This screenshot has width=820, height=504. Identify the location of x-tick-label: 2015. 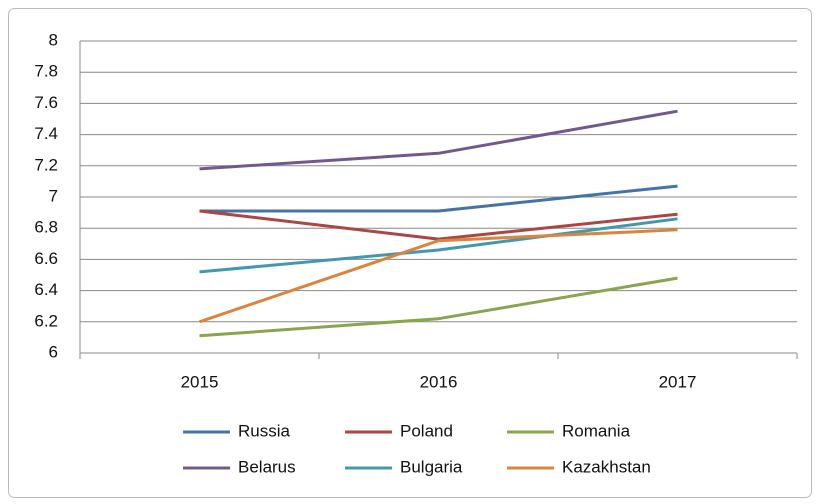
(200, 381).